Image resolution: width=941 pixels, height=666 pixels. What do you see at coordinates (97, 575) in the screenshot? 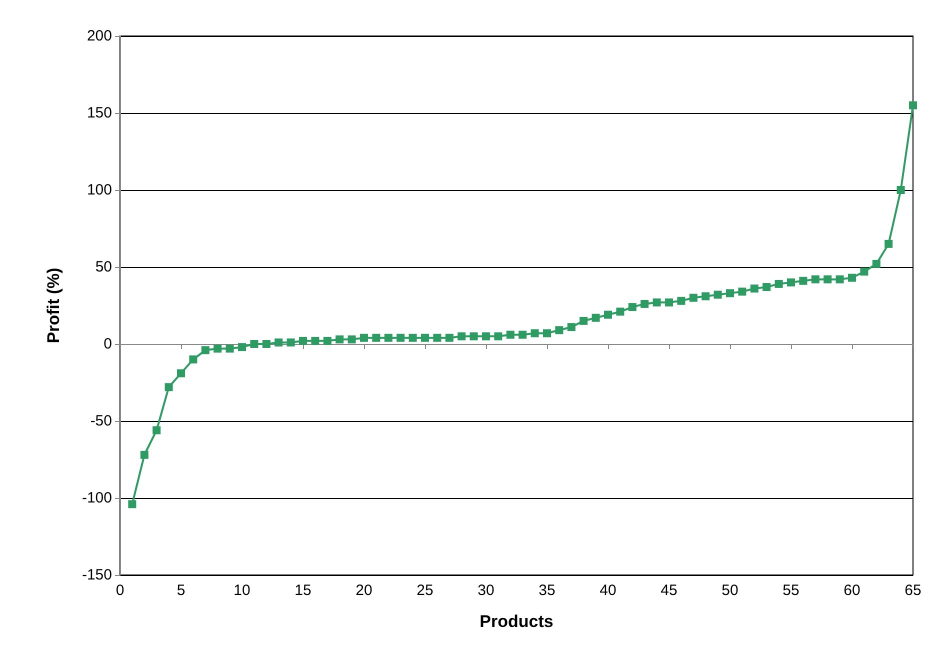
I see `y-tick-label: -150` at bounding box center [97, 575].